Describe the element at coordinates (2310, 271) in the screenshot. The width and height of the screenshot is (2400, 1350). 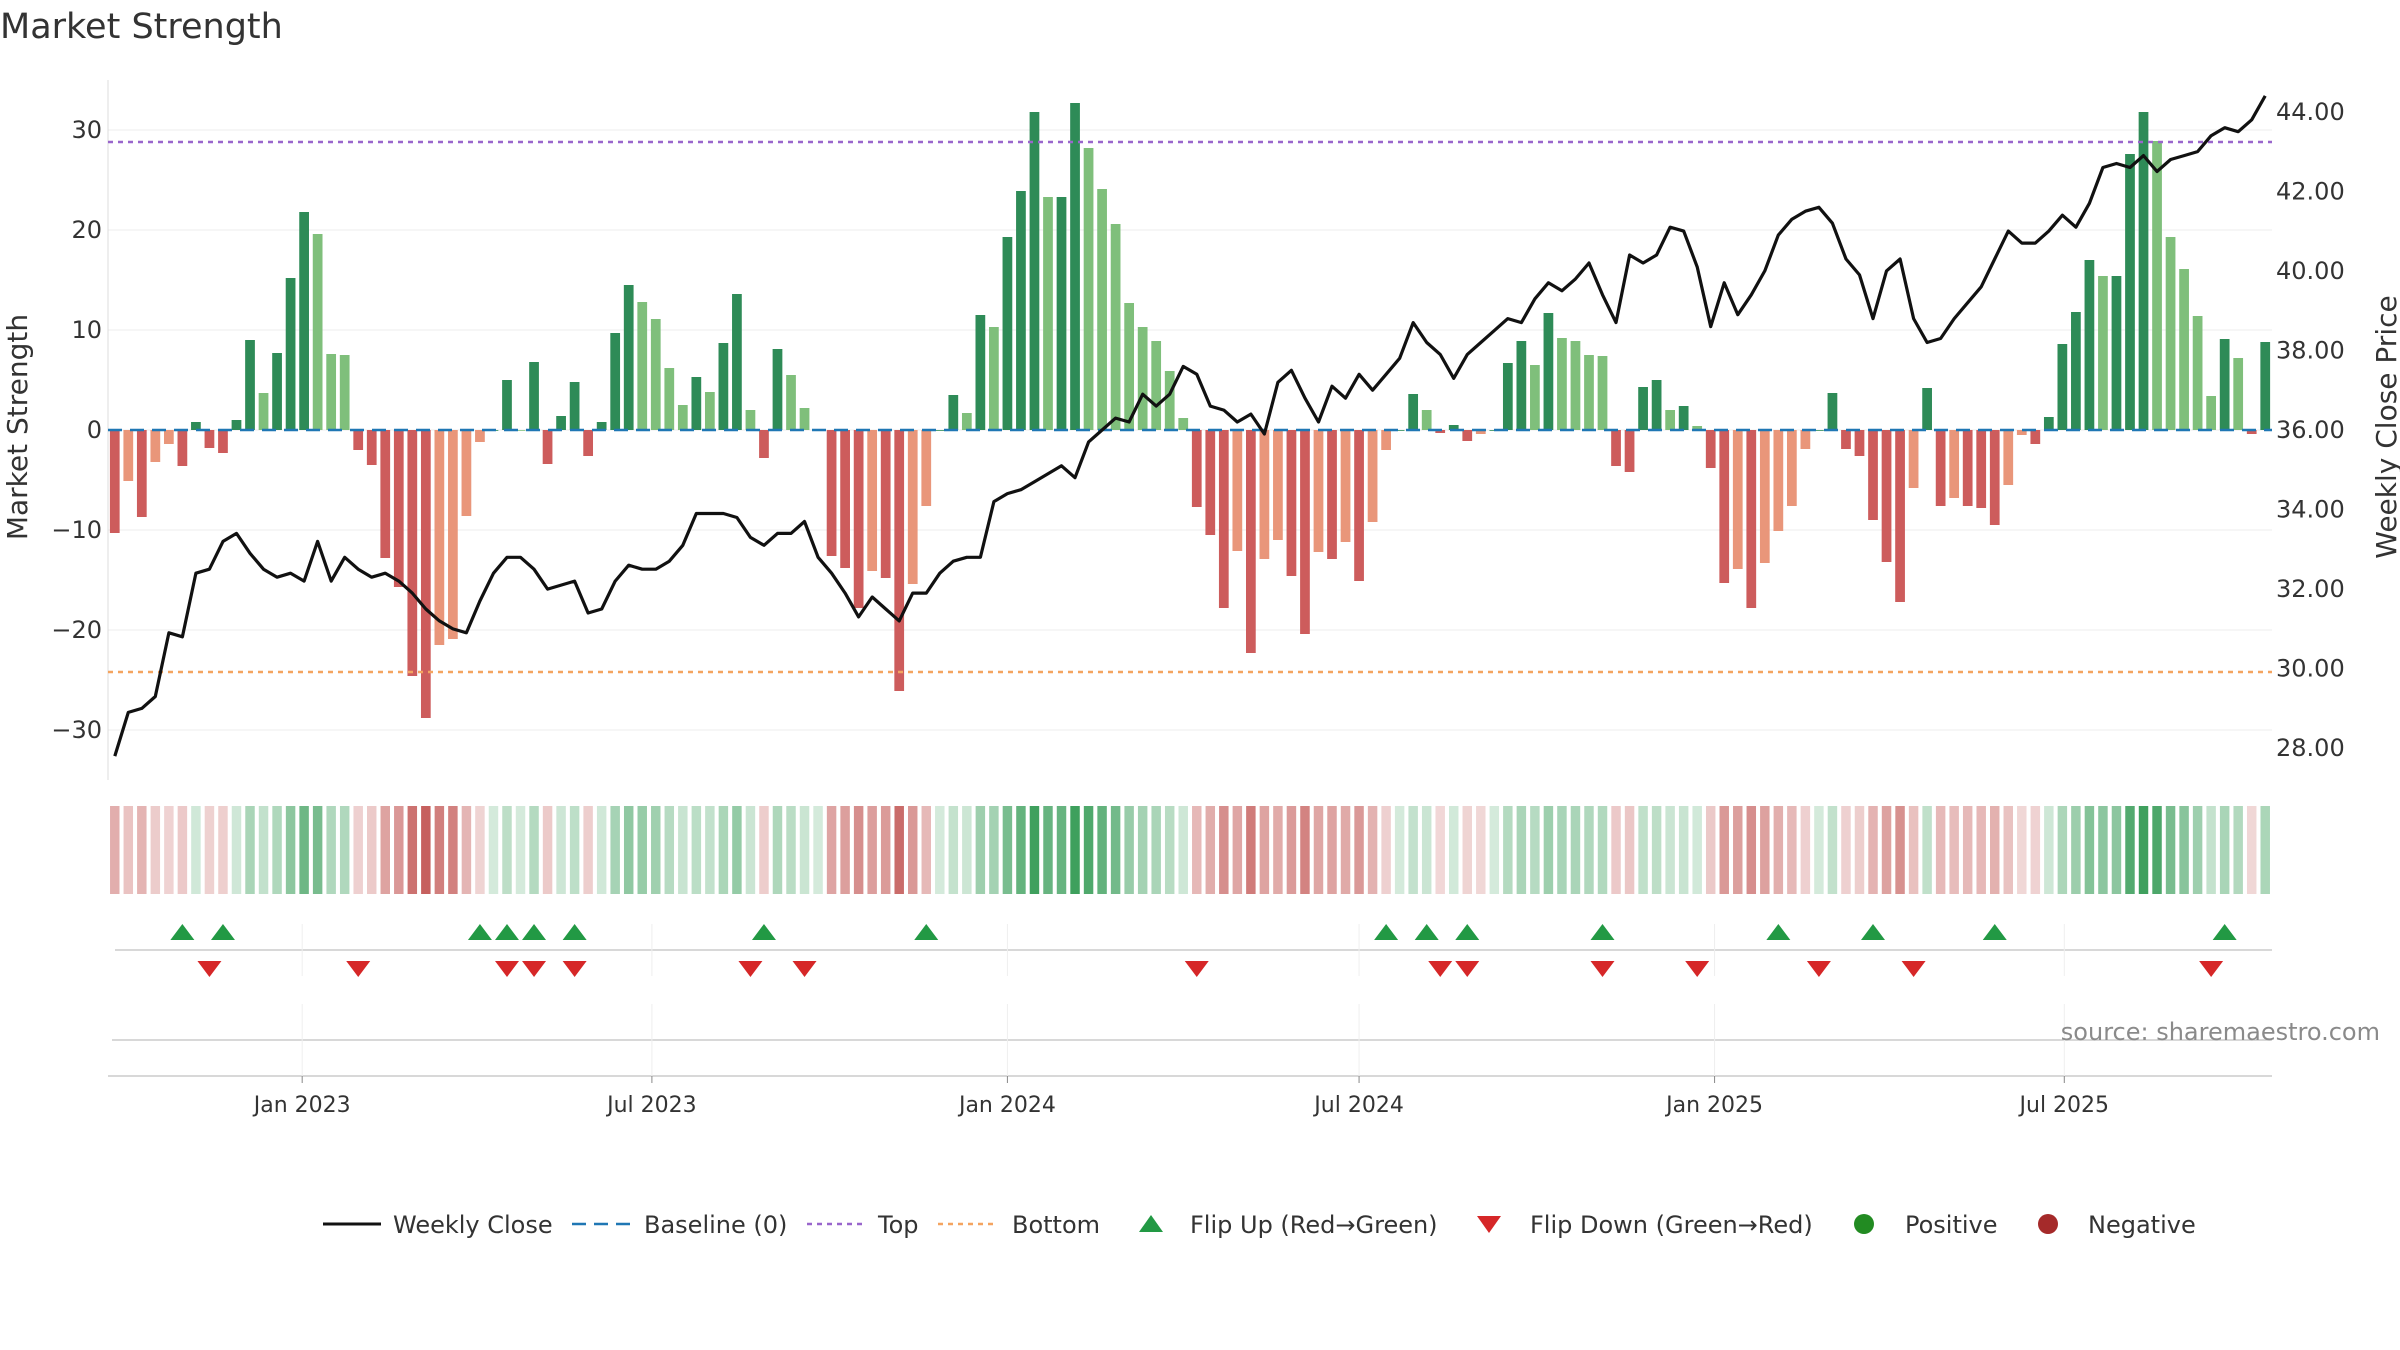
I see `y2-tick-label: 40.00` at that location.